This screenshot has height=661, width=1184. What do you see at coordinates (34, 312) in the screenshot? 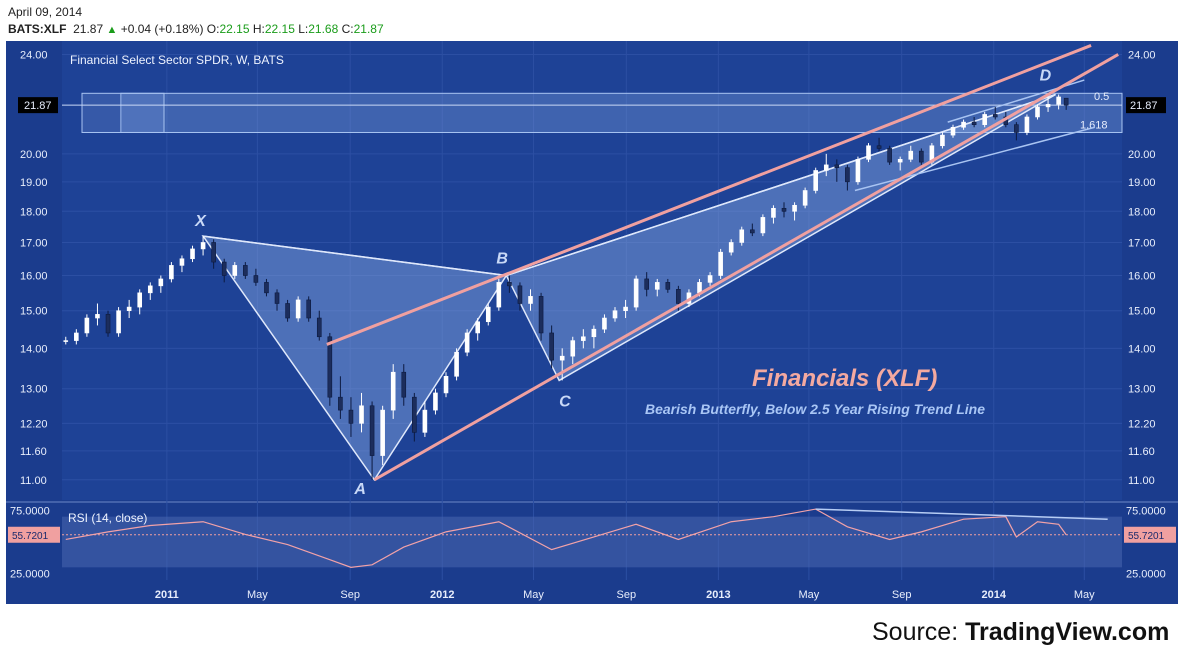
I see `y-tick-left: 15.00` at bounding box center [34, 312].